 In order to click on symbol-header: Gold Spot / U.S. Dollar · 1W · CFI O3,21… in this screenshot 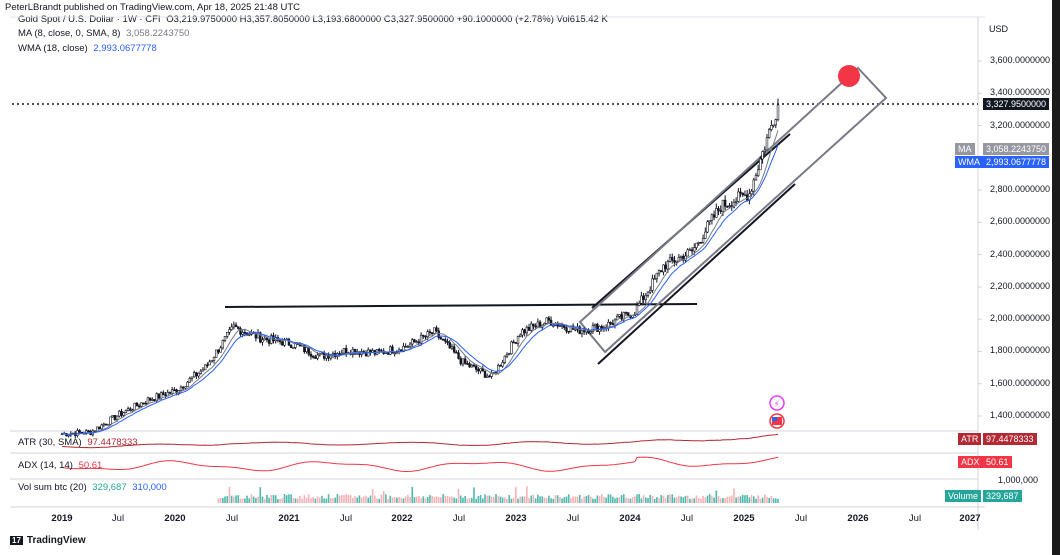, I will do `click(314, 19)`.